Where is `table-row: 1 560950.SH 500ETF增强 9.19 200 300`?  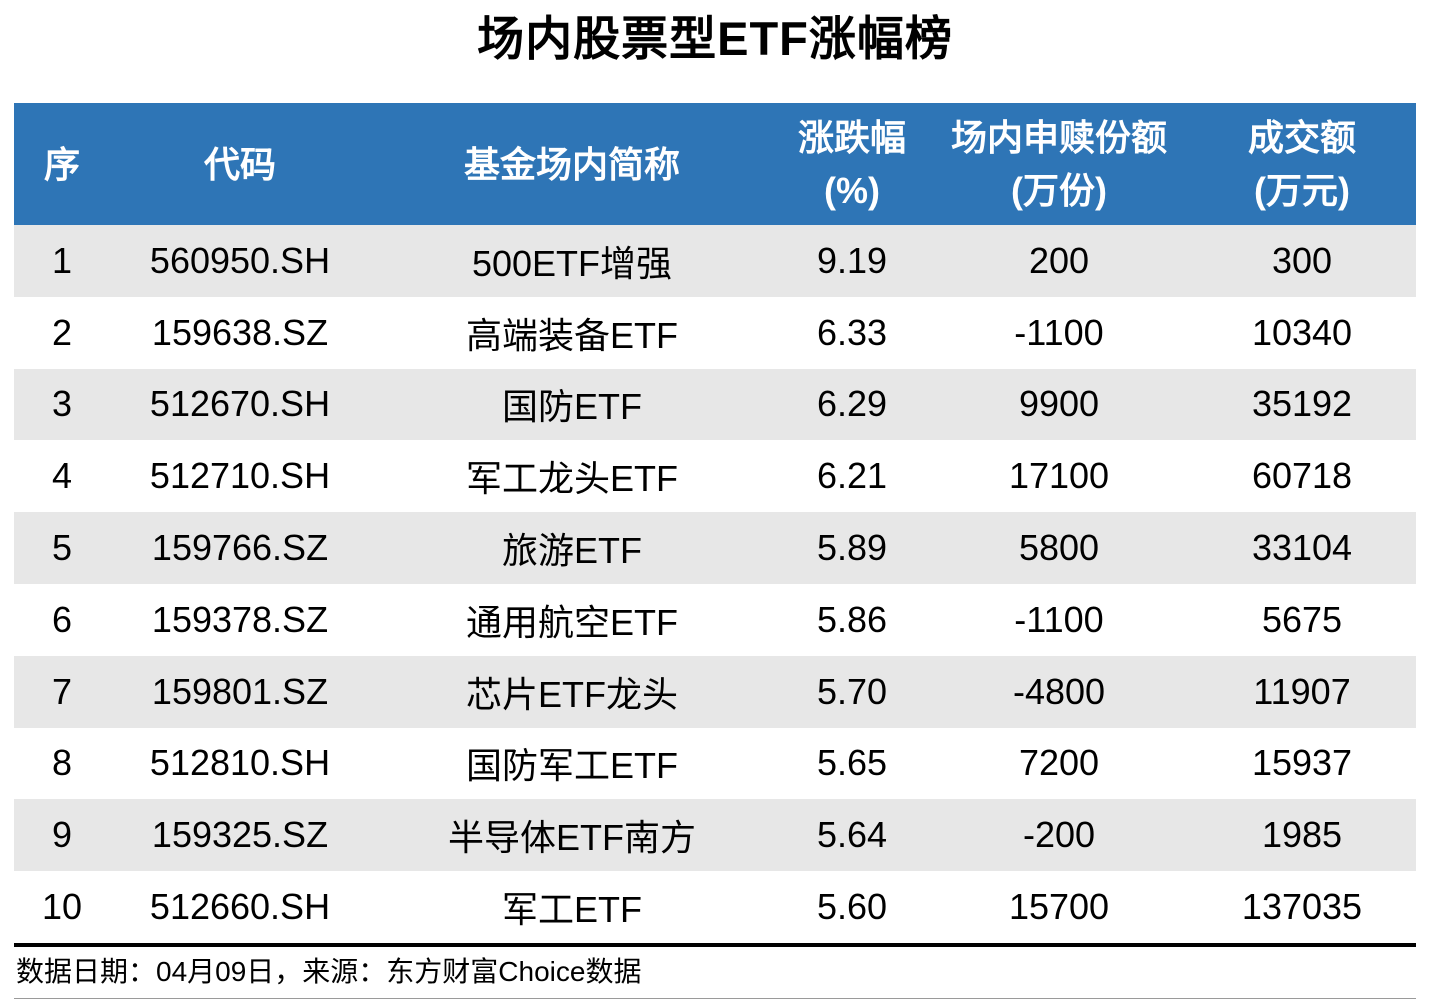
table-row: 1 560950.SH 500ETF增强 9.19 200 300 is located at coordinates (715, 261).